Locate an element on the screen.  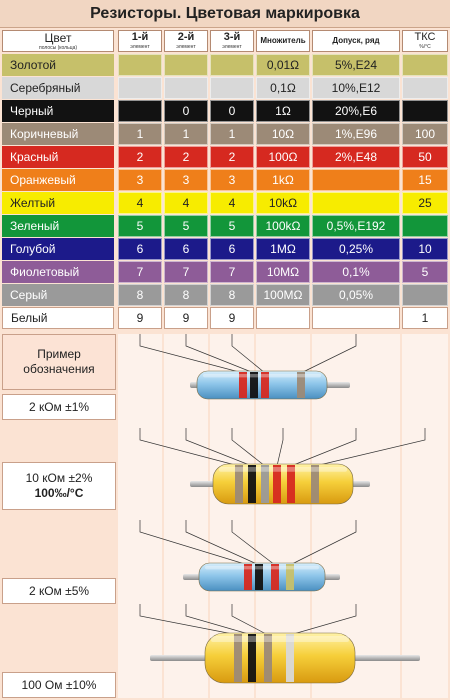
color-name: Оранжевый is located at coordinates (58, 180).